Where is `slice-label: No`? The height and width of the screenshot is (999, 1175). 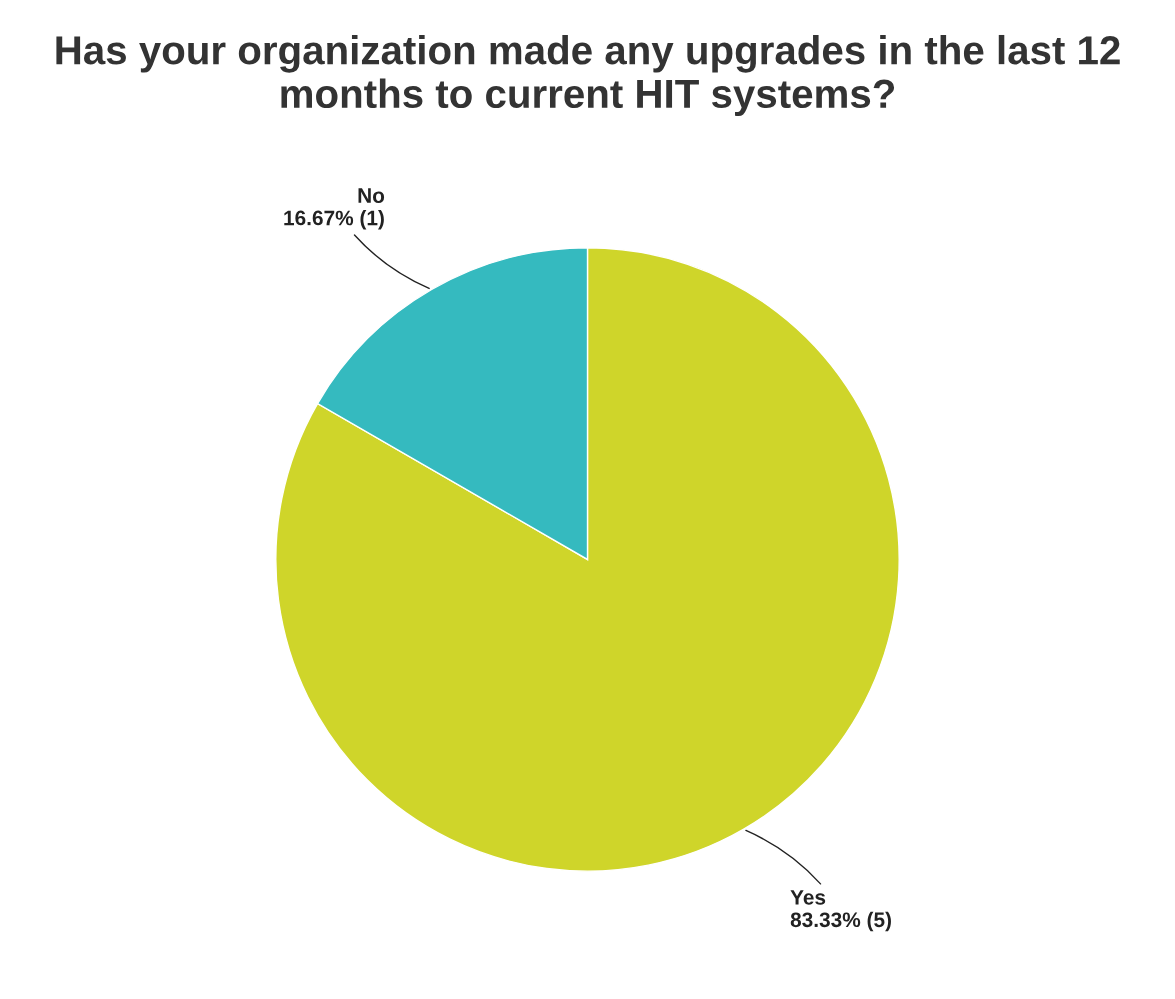 slice-label: No is located at coordinates (371, 195).